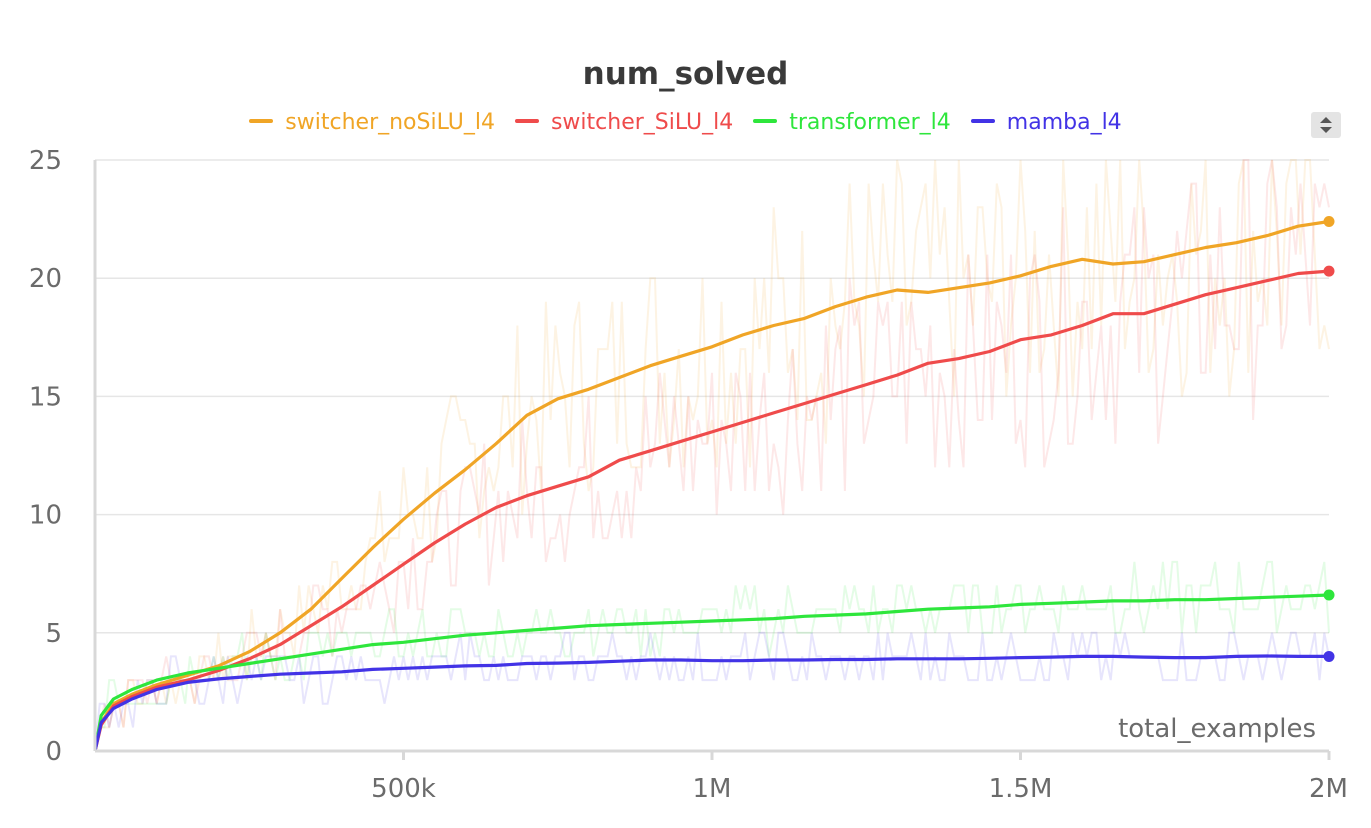 Image resolution: width=1371 pixels, height=828 pixels. Describe the element at coordinates (685, 74) in the screenshot. I see `chart-title: num_solved` at that location.